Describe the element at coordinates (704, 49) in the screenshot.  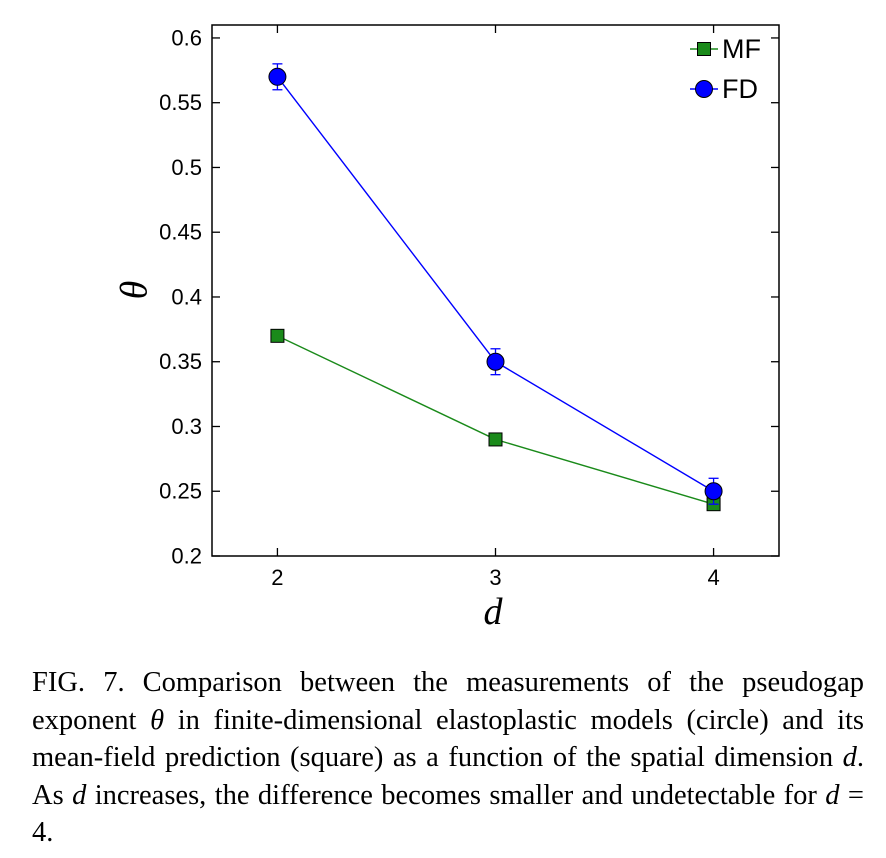
I see `legend-marker-mf` at that location.